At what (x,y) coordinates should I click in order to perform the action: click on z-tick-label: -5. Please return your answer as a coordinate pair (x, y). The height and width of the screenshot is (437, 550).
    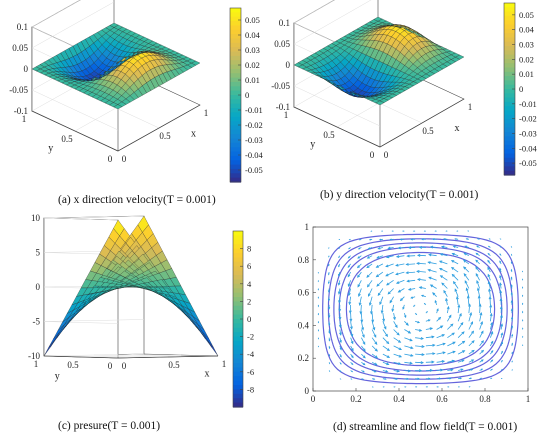
    Looking at the image, I should click on (37, 322).